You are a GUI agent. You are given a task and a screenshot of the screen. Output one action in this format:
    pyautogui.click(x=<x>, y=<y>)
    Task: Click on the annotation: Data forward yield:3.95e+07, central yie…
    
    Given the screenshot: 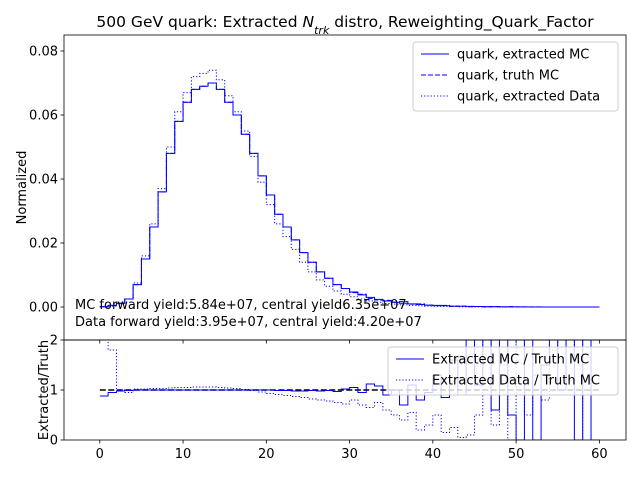 What is the action you would take?
    pyautogui.click(x=248, y=322)
    